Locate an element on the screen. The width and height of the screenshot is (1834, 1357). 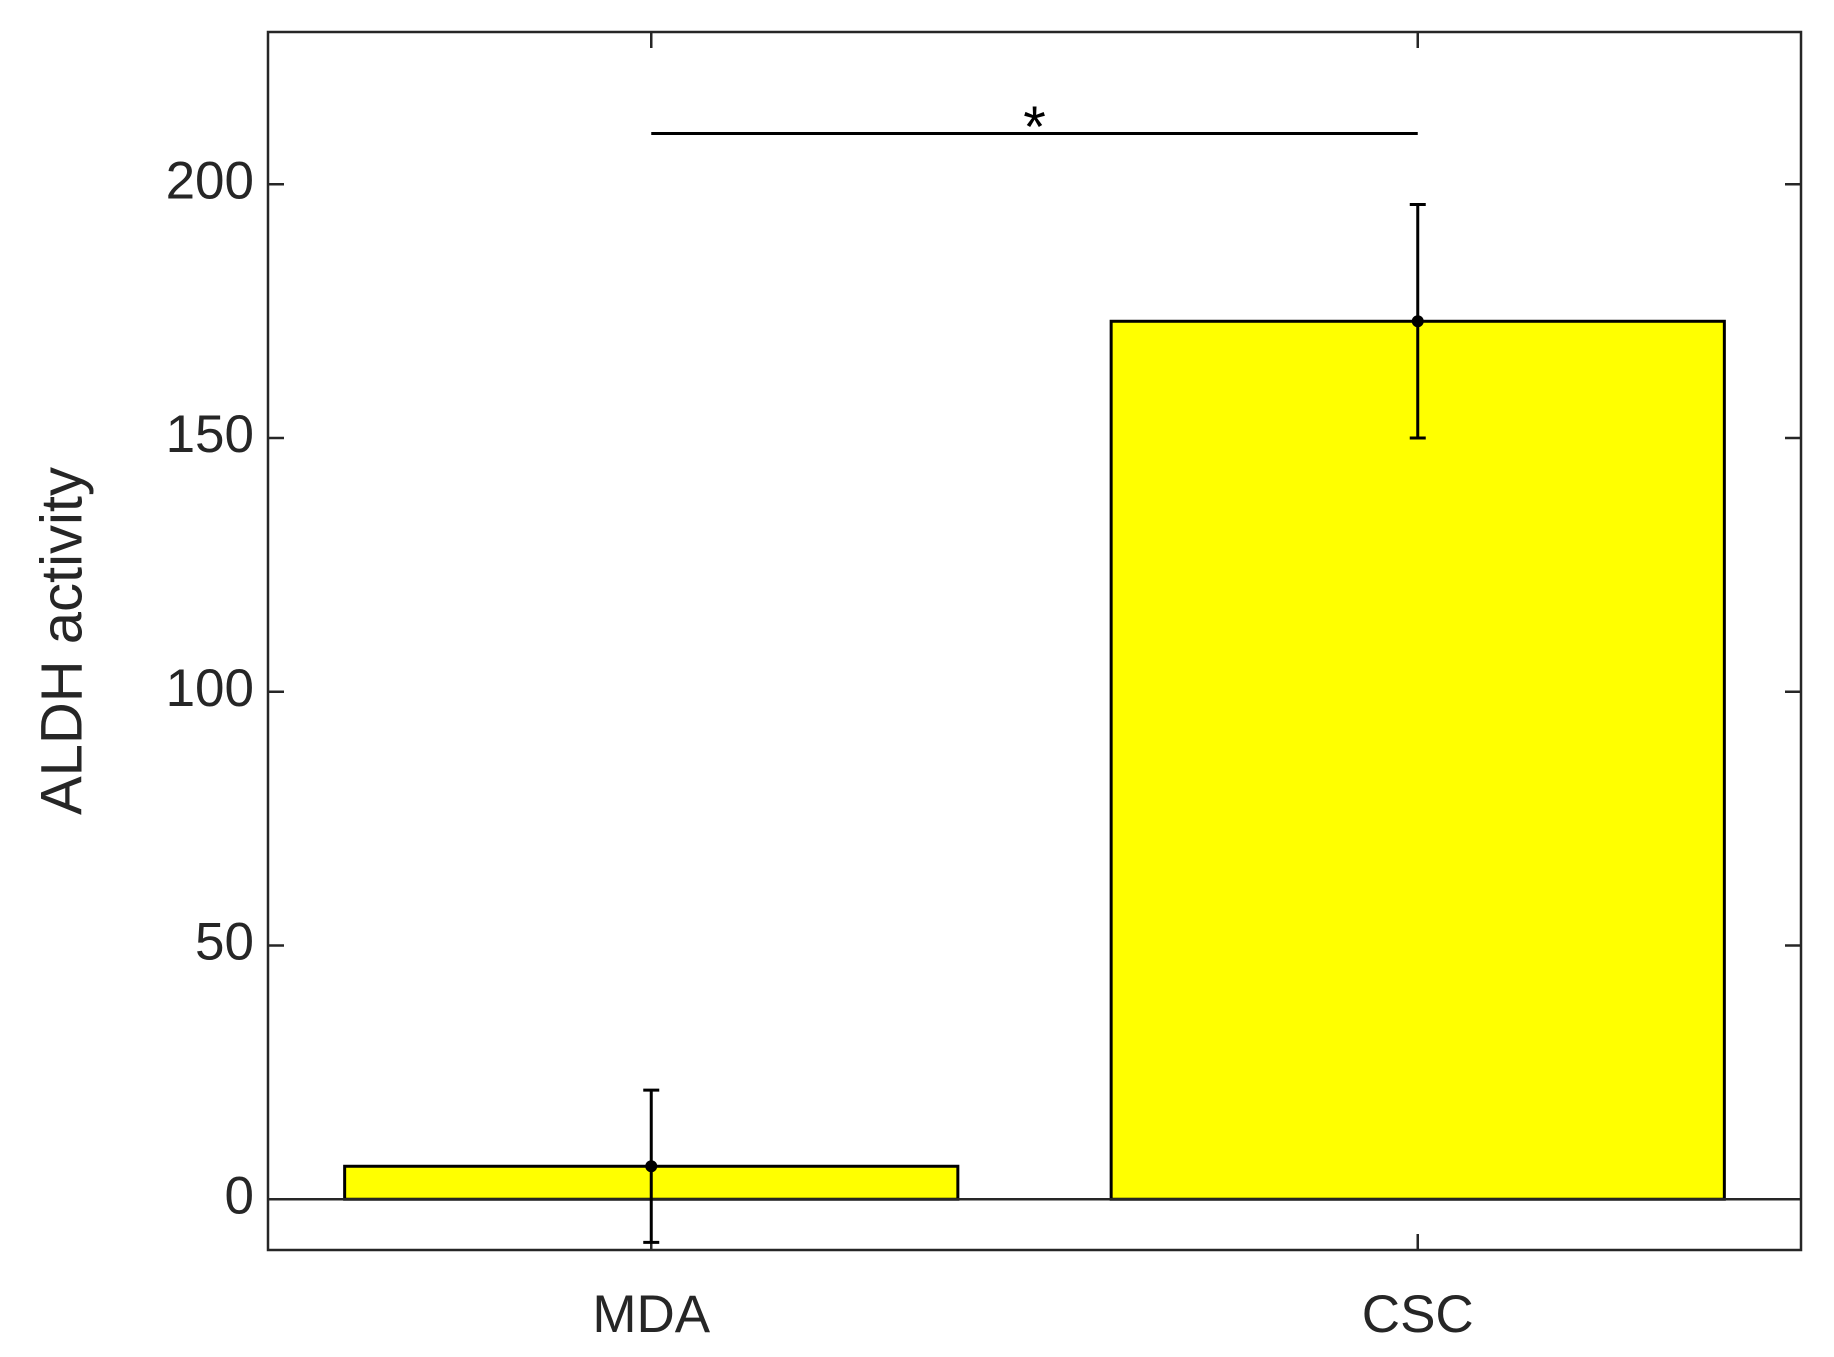
x-tick-label: CSC is located at coordinates (1418, 1314).